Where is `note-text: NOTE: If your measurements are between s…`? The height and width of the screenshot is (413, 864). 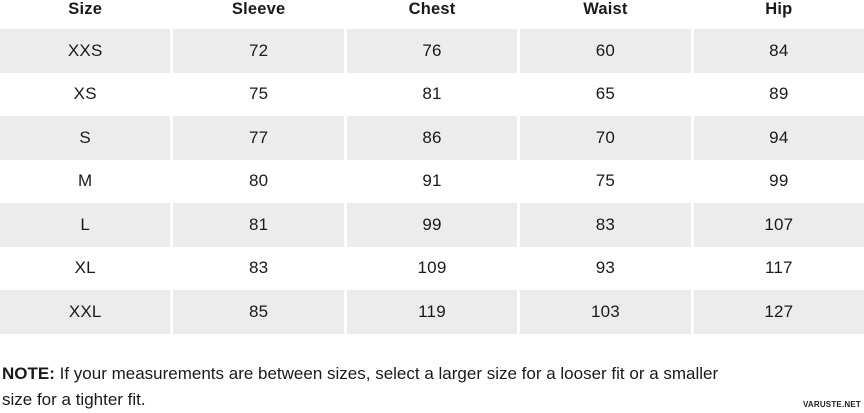 note-text: NOTE: If your measurements are between s… is located at coordinates (373, 387).